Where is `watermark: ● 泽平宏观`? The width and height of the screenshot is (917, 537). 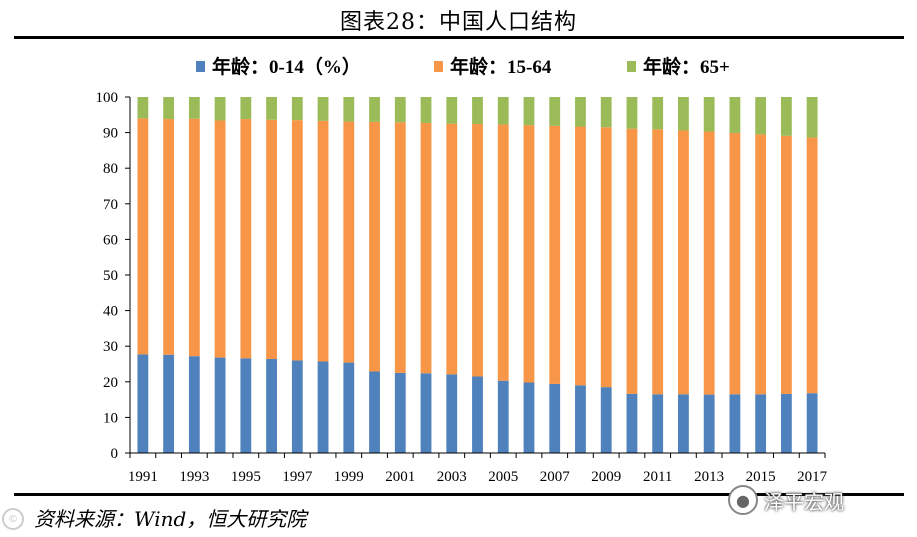
watermark: ● 泽平宏观 is located at coordinates (786, 500).